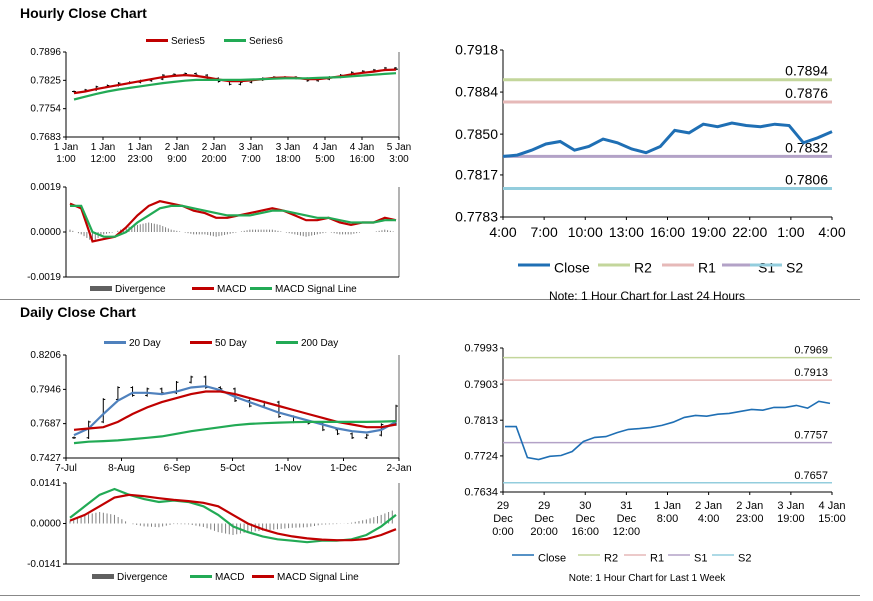 Image resolution: width=873 pixels, height=601 pixels. I want to click on x-tick-label: 4:00, so click(708, 519).